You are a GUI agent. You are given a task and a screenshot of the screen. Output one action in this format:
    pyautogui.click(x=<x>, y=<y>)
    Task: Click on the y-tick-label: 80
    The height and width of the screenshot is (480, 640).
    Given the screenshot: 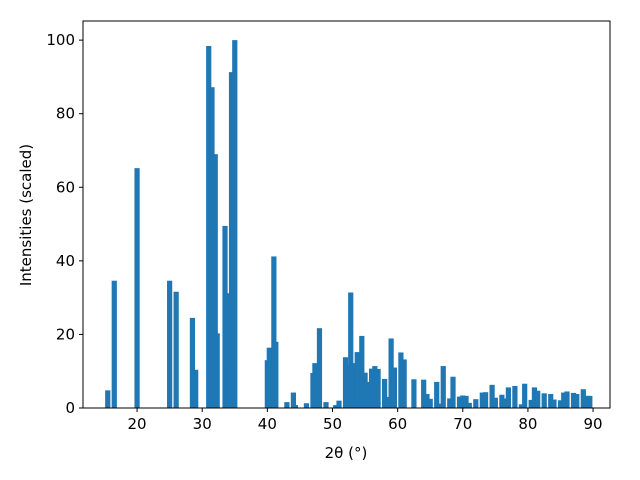 What is the action you would take?
    pyautogui.click(x=65, y=114)
    